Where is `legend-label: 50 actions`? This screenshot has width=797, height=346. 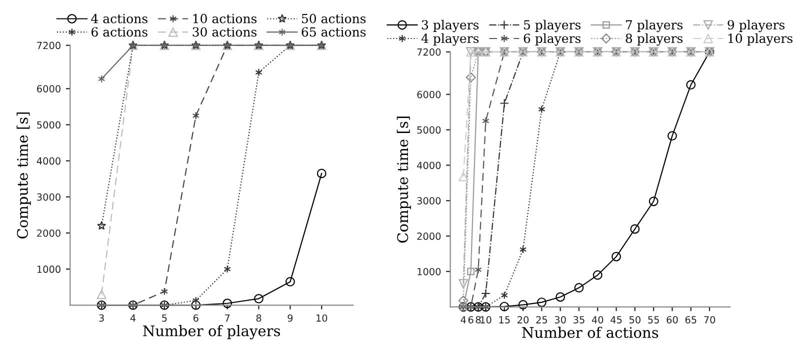 legend-label: 50 actions is located at coordinates (334, 19).